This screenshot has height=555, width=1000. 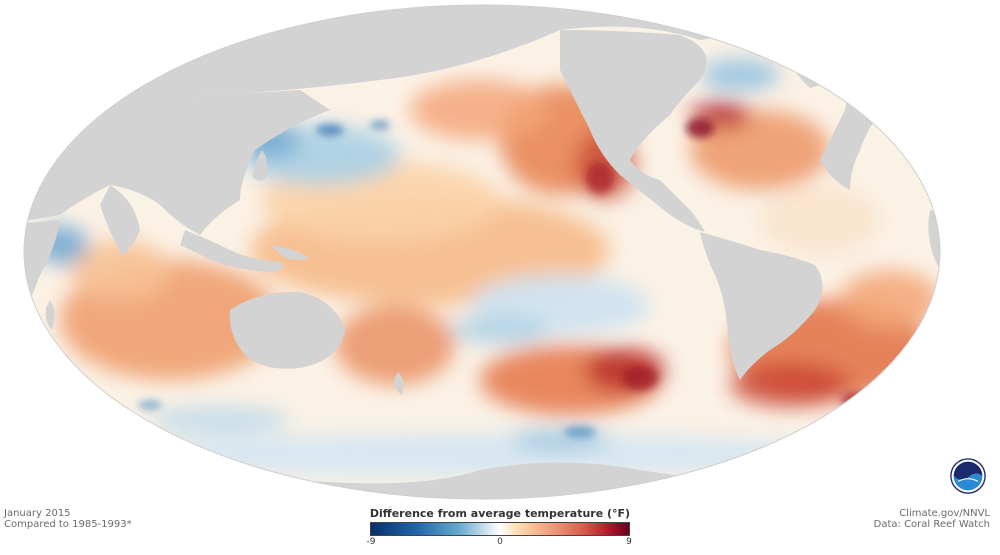 What do you see at coordinates (371, 542) in the screenshot?
I see `legend-tick-min: -9` at bounding box center [371, 542].